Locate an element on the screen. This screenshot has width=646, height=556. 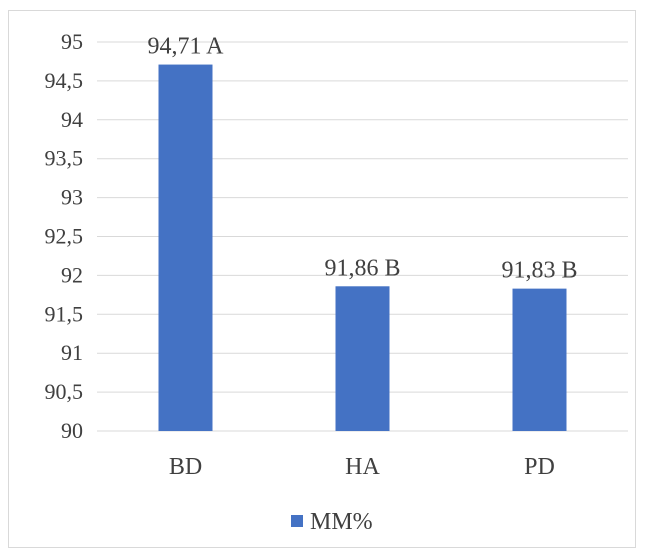
bar-bd is located at coordinates (185, 247).